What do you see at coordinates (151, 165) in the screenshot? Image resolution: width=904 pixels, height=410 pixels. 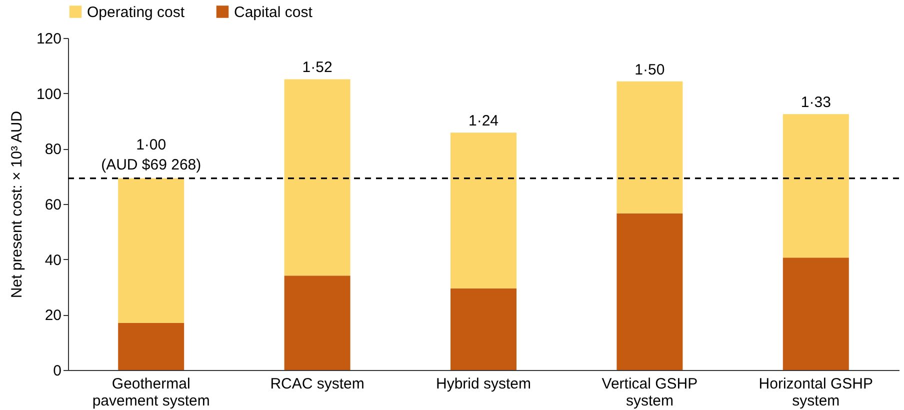 I see `annotation: (AUD $69 268)` at bounding box center [151, 165].